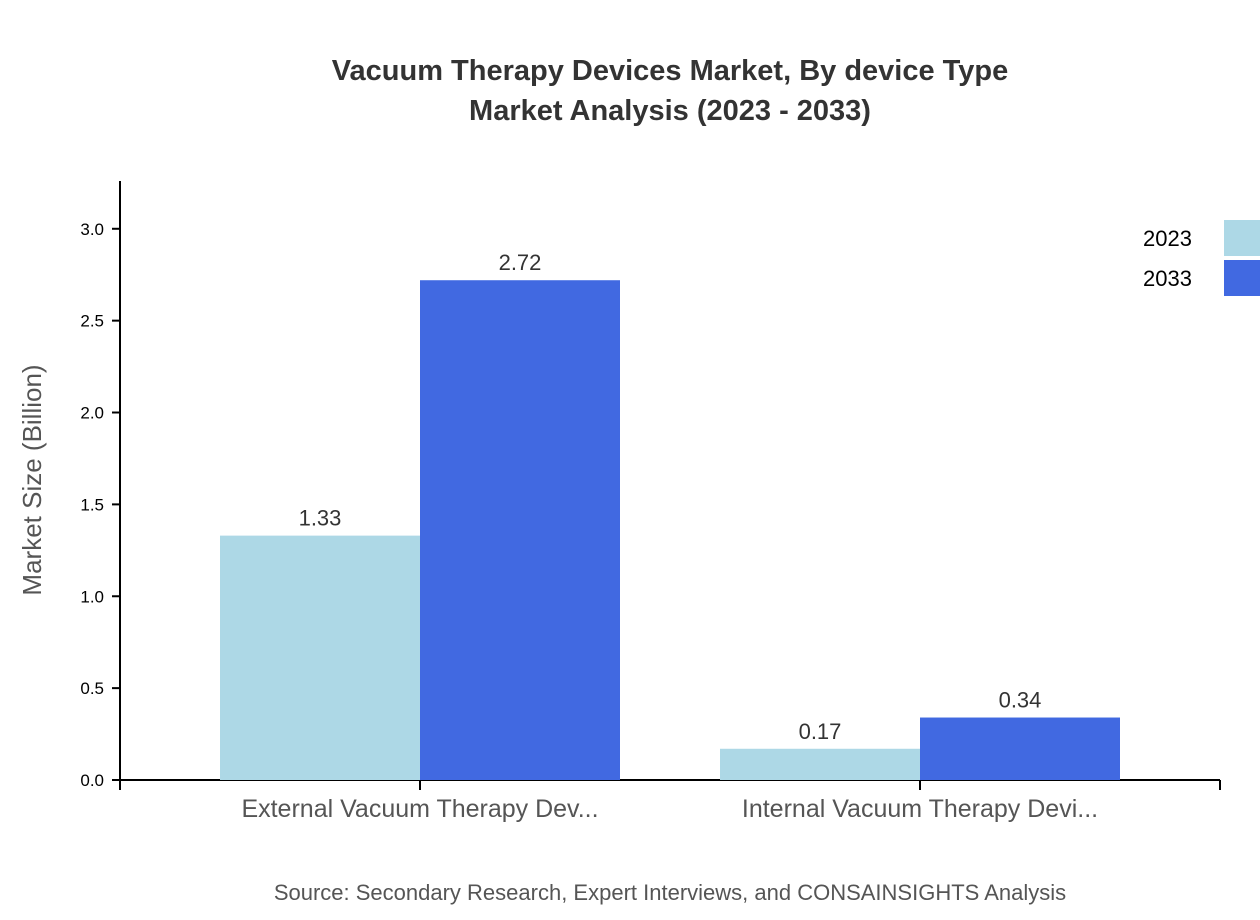 The width and height of the screenshot is (1260, 920). Describe the element at coordinates (1020, 700) in the screenshot. I see `data-label: 0.34` at that location.